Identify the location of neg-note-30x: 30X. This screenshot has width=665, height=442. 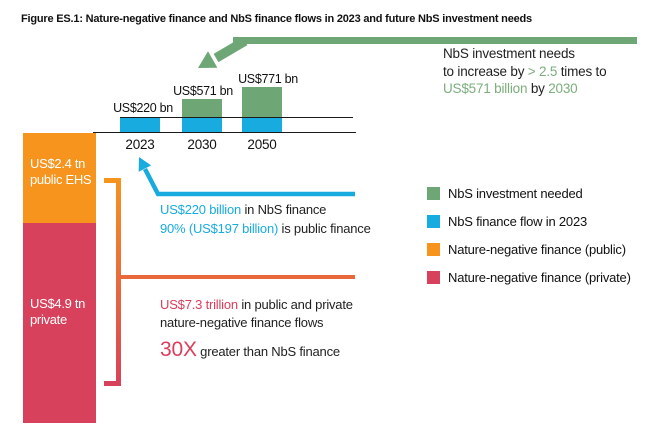
(178, 349).